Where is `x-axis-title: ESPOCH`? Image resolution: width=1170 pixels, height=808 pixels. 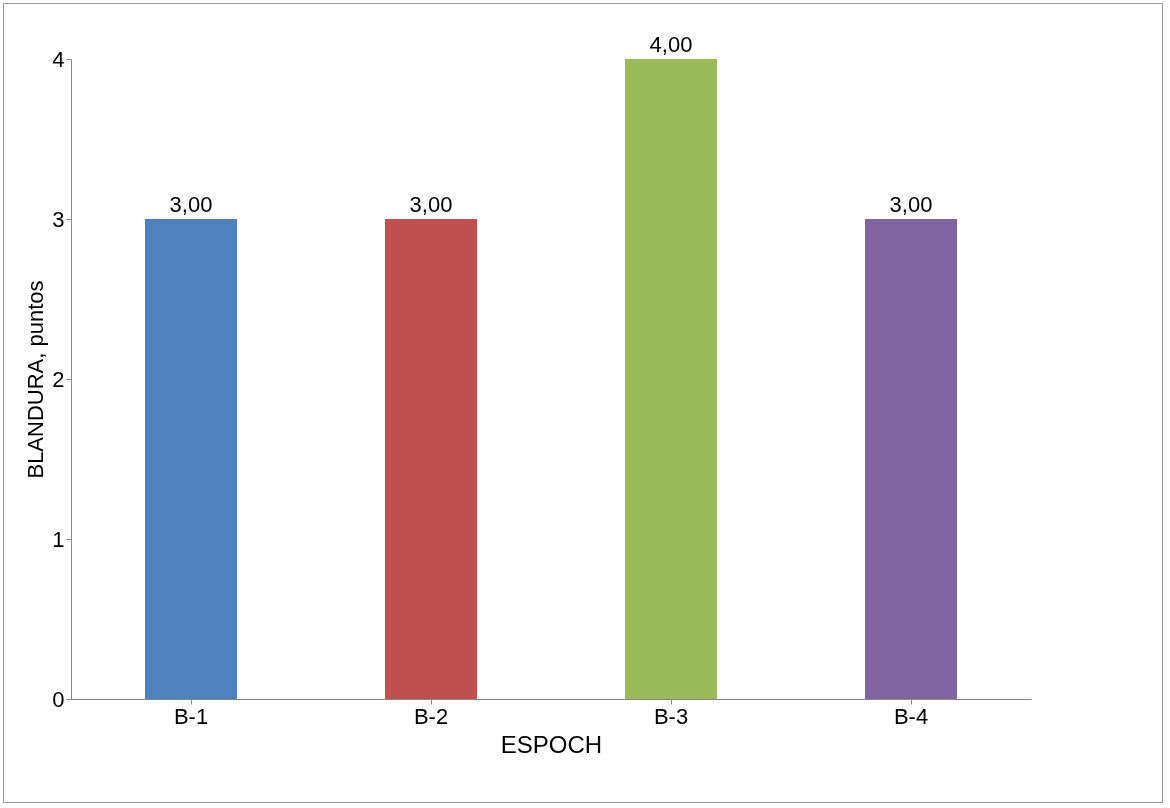
x-axis-title: ESPOCH is located at coordinates (551, 744).